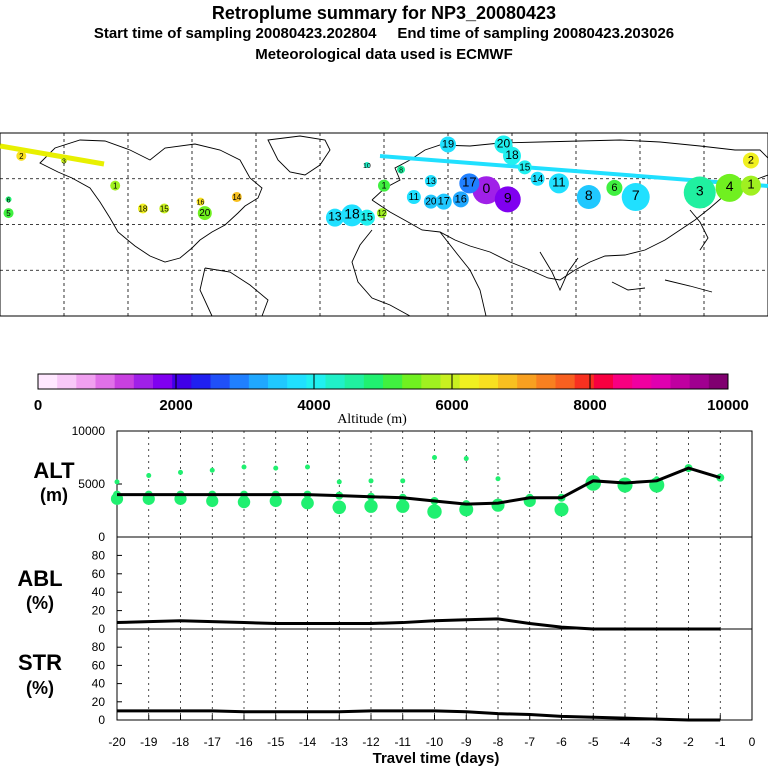  Describe the element at coordinates (89, 431) in the screenshot. I see `alt-y-tick-label: 10000` at that location.